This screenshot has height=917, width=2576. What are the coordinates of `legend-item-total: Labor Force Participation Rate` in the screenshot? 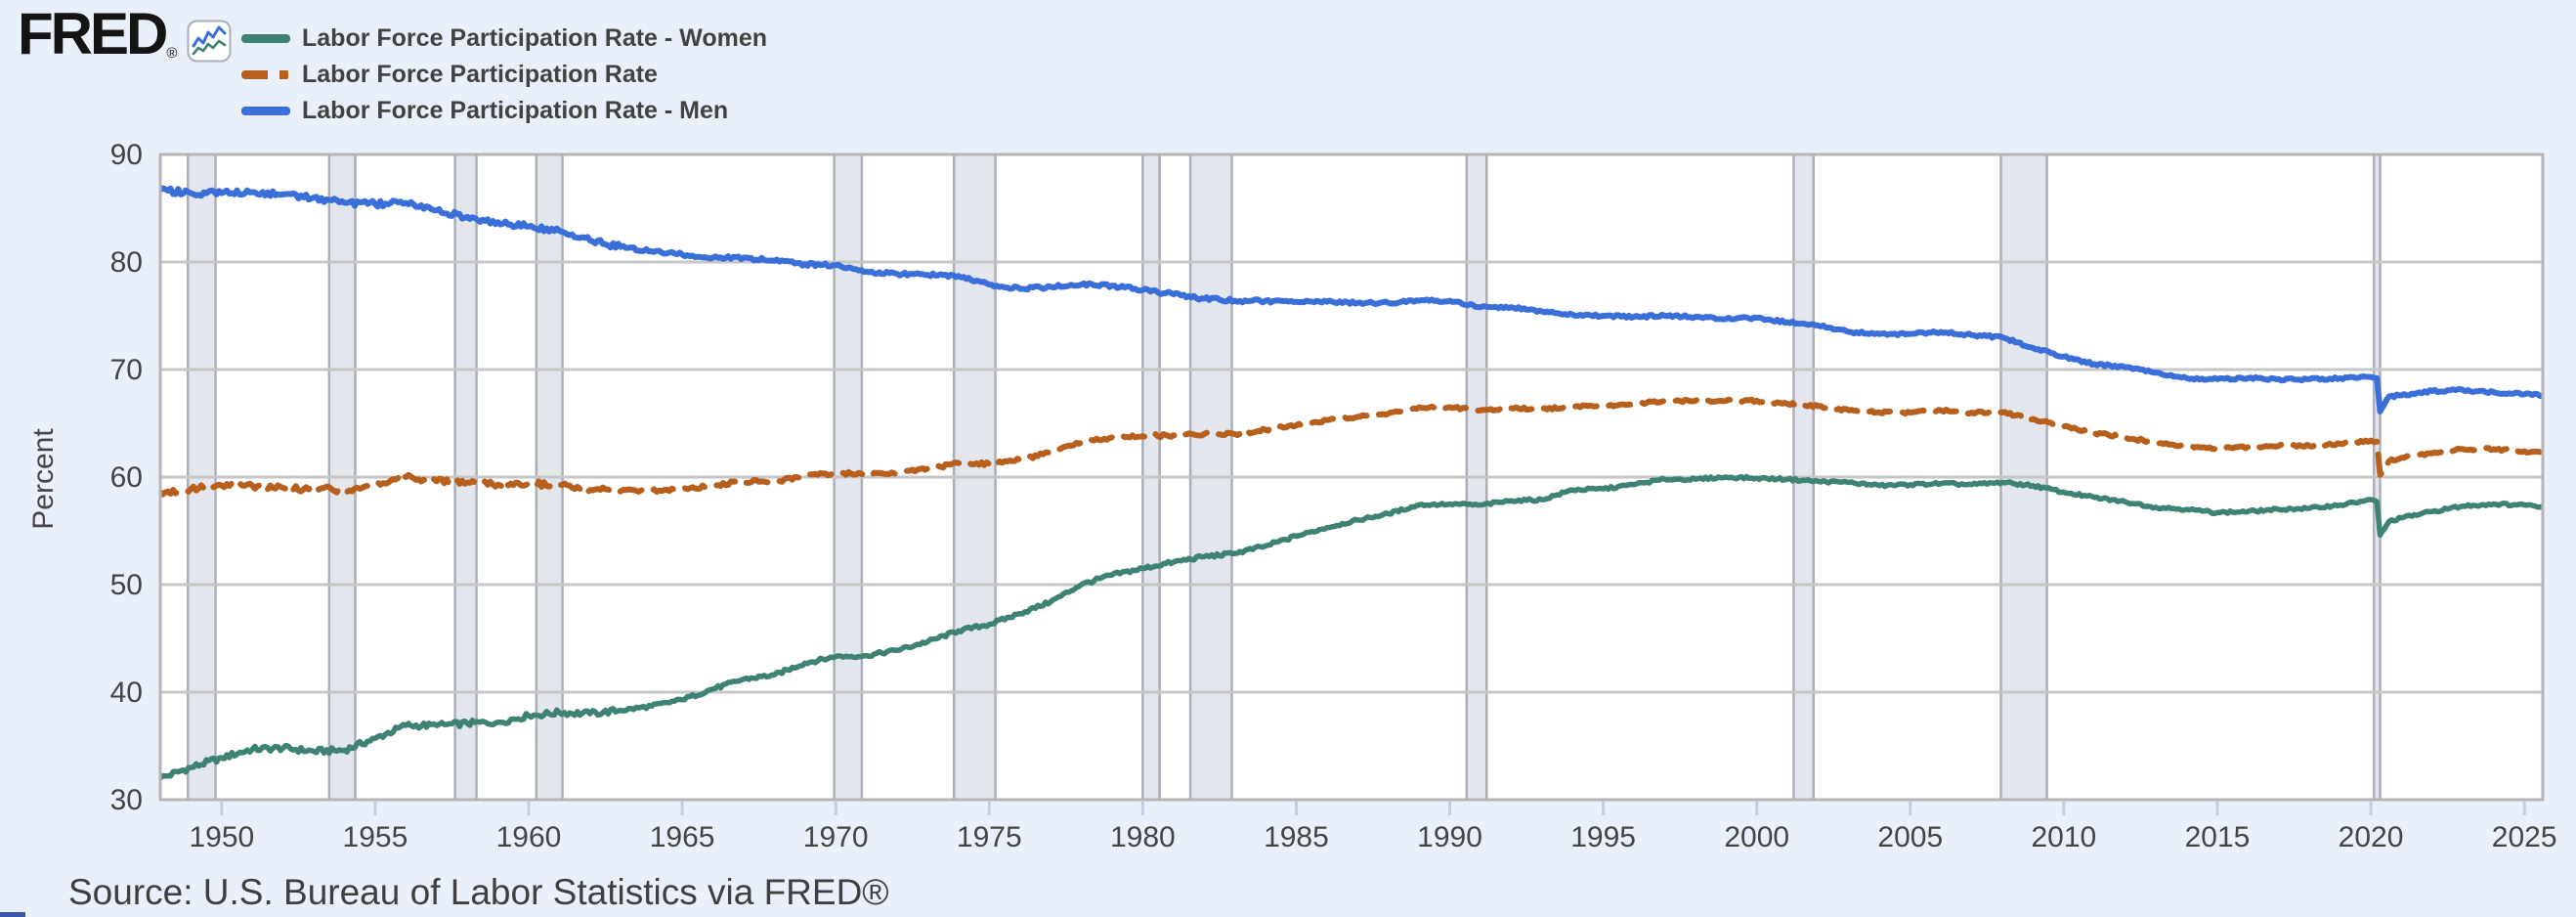 It's located at (504, 75).